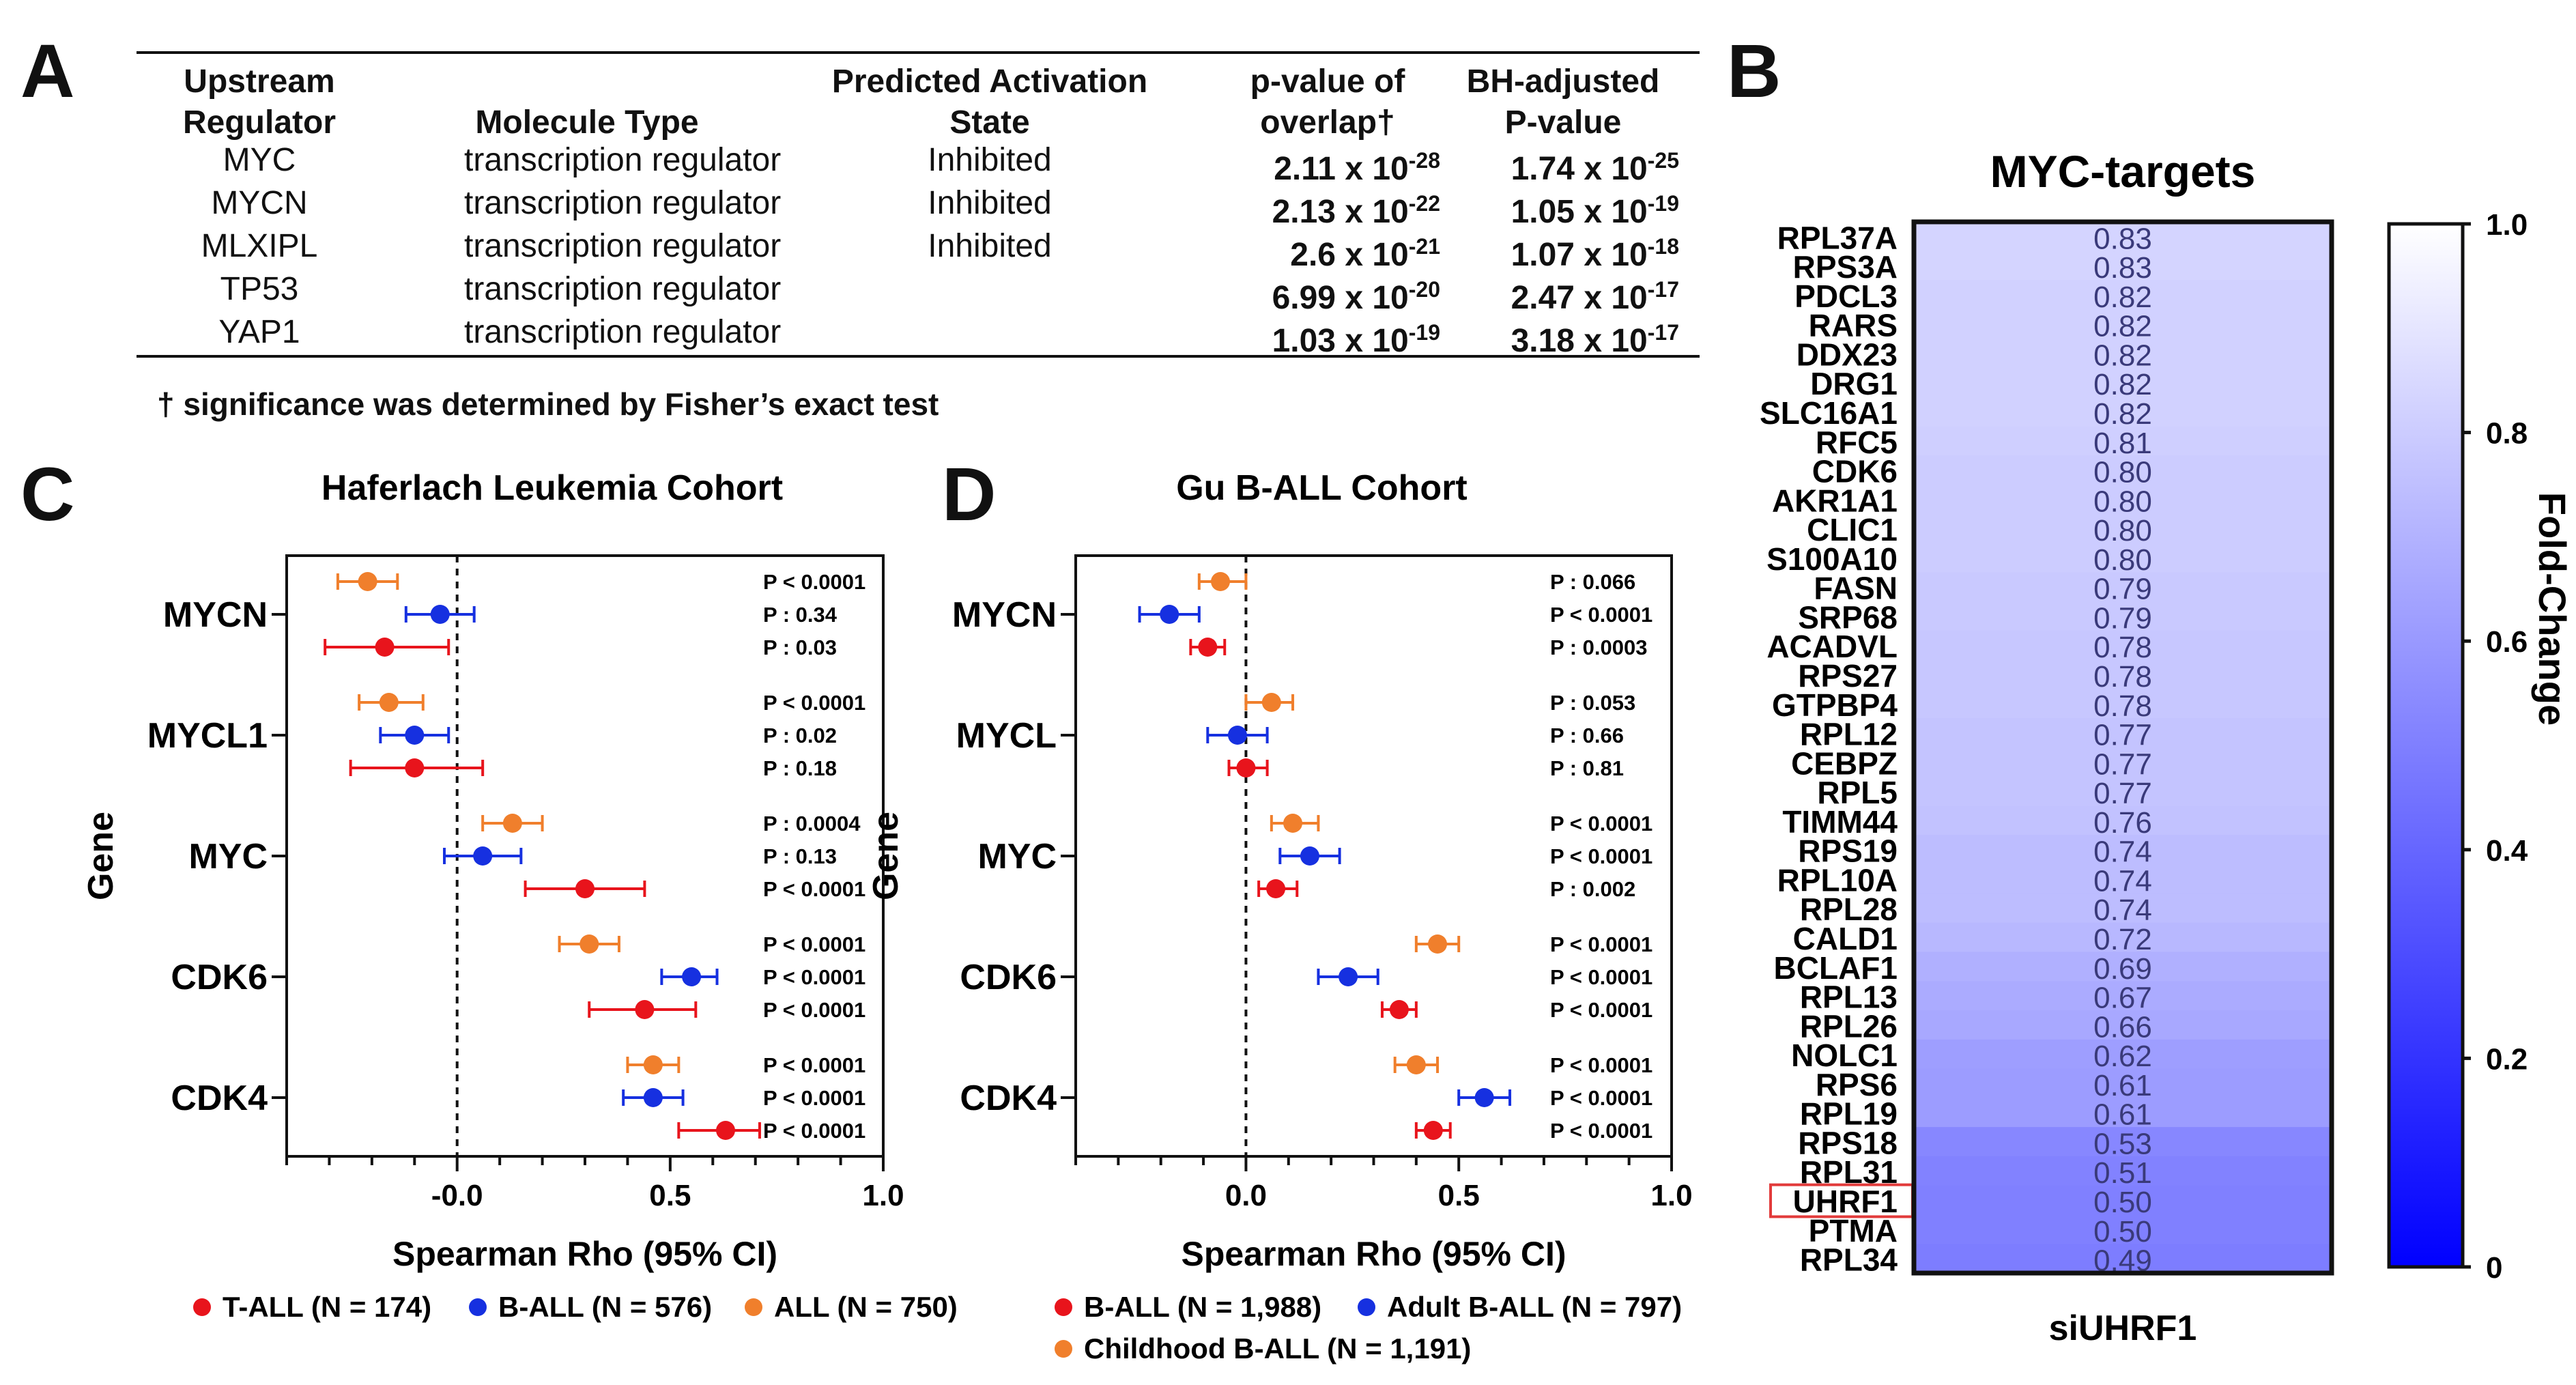  Describe the element at coordinates (1835, 705) in the screenshot. I see `row-gene-label: GTPBP4` at that location.